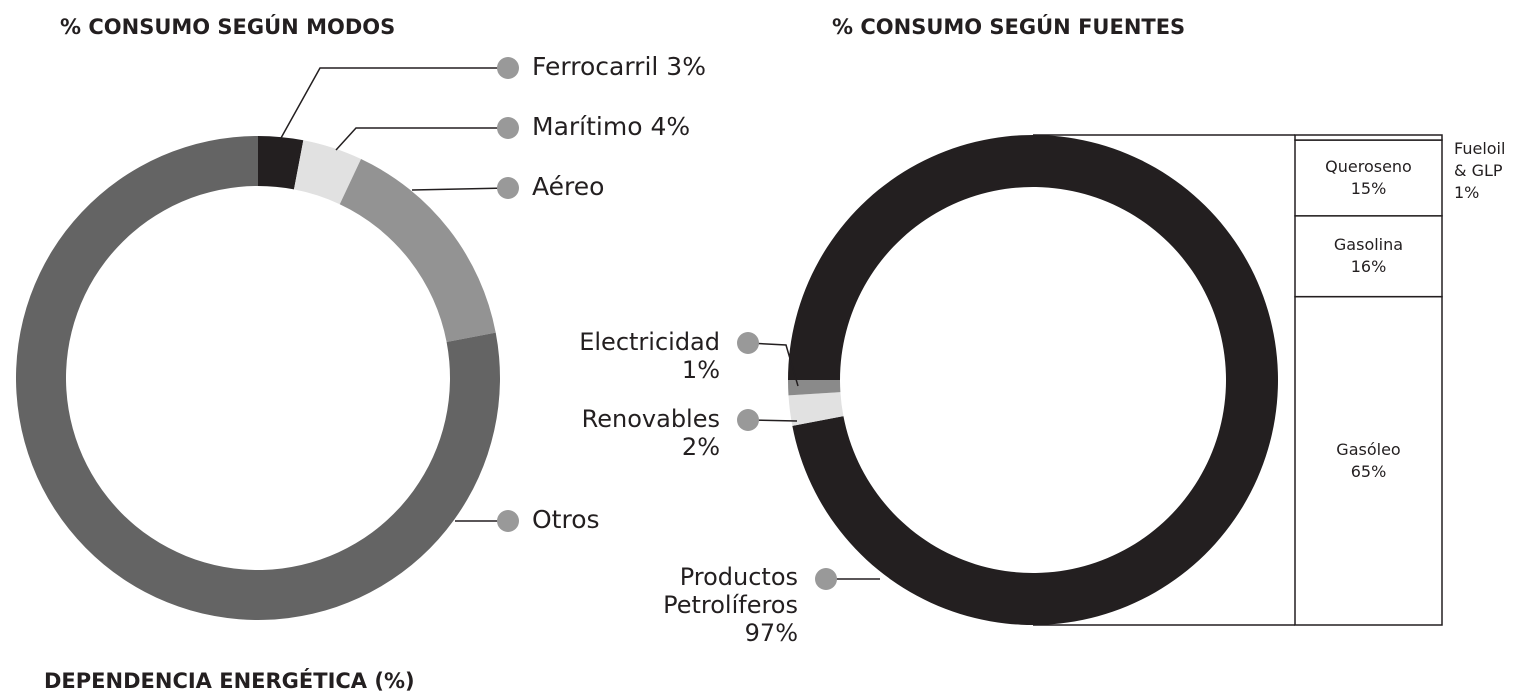 The width and height of the screenshot is (1532, 693). I want to click on legend-name: Marítimo, so click(587, 126).